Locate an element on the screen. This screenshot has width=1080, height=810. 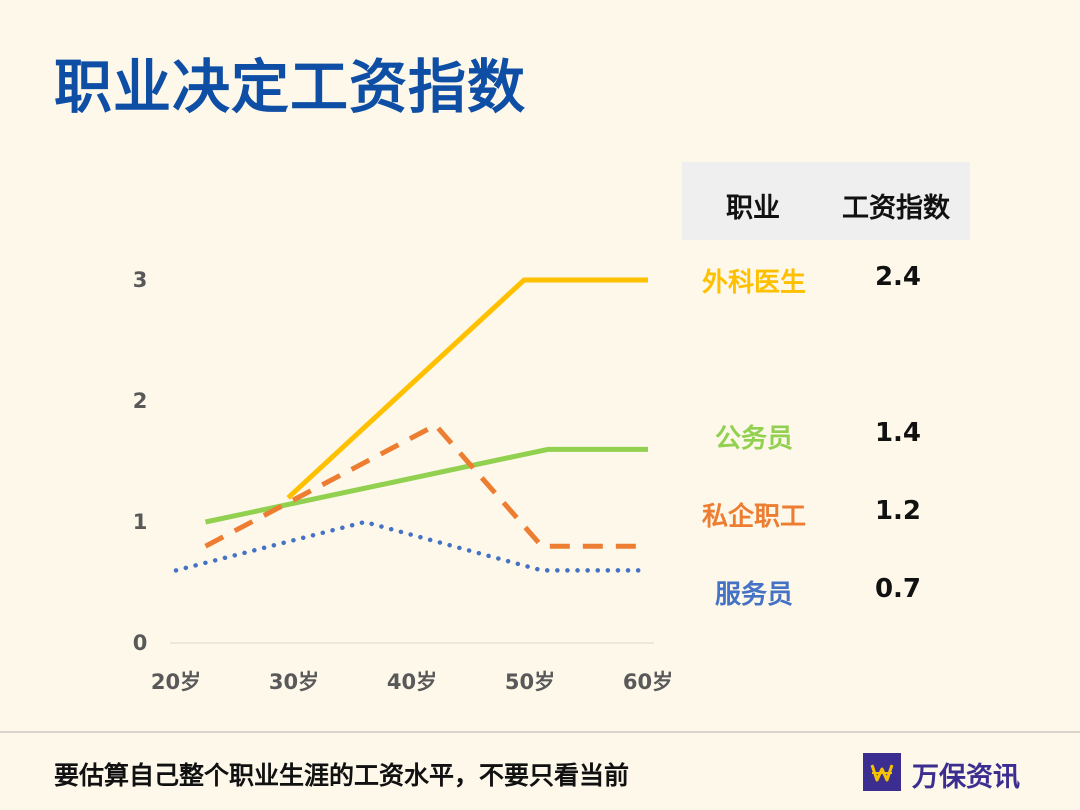
table-header: 职业 工资指数 is located at coordinates (826, 201).